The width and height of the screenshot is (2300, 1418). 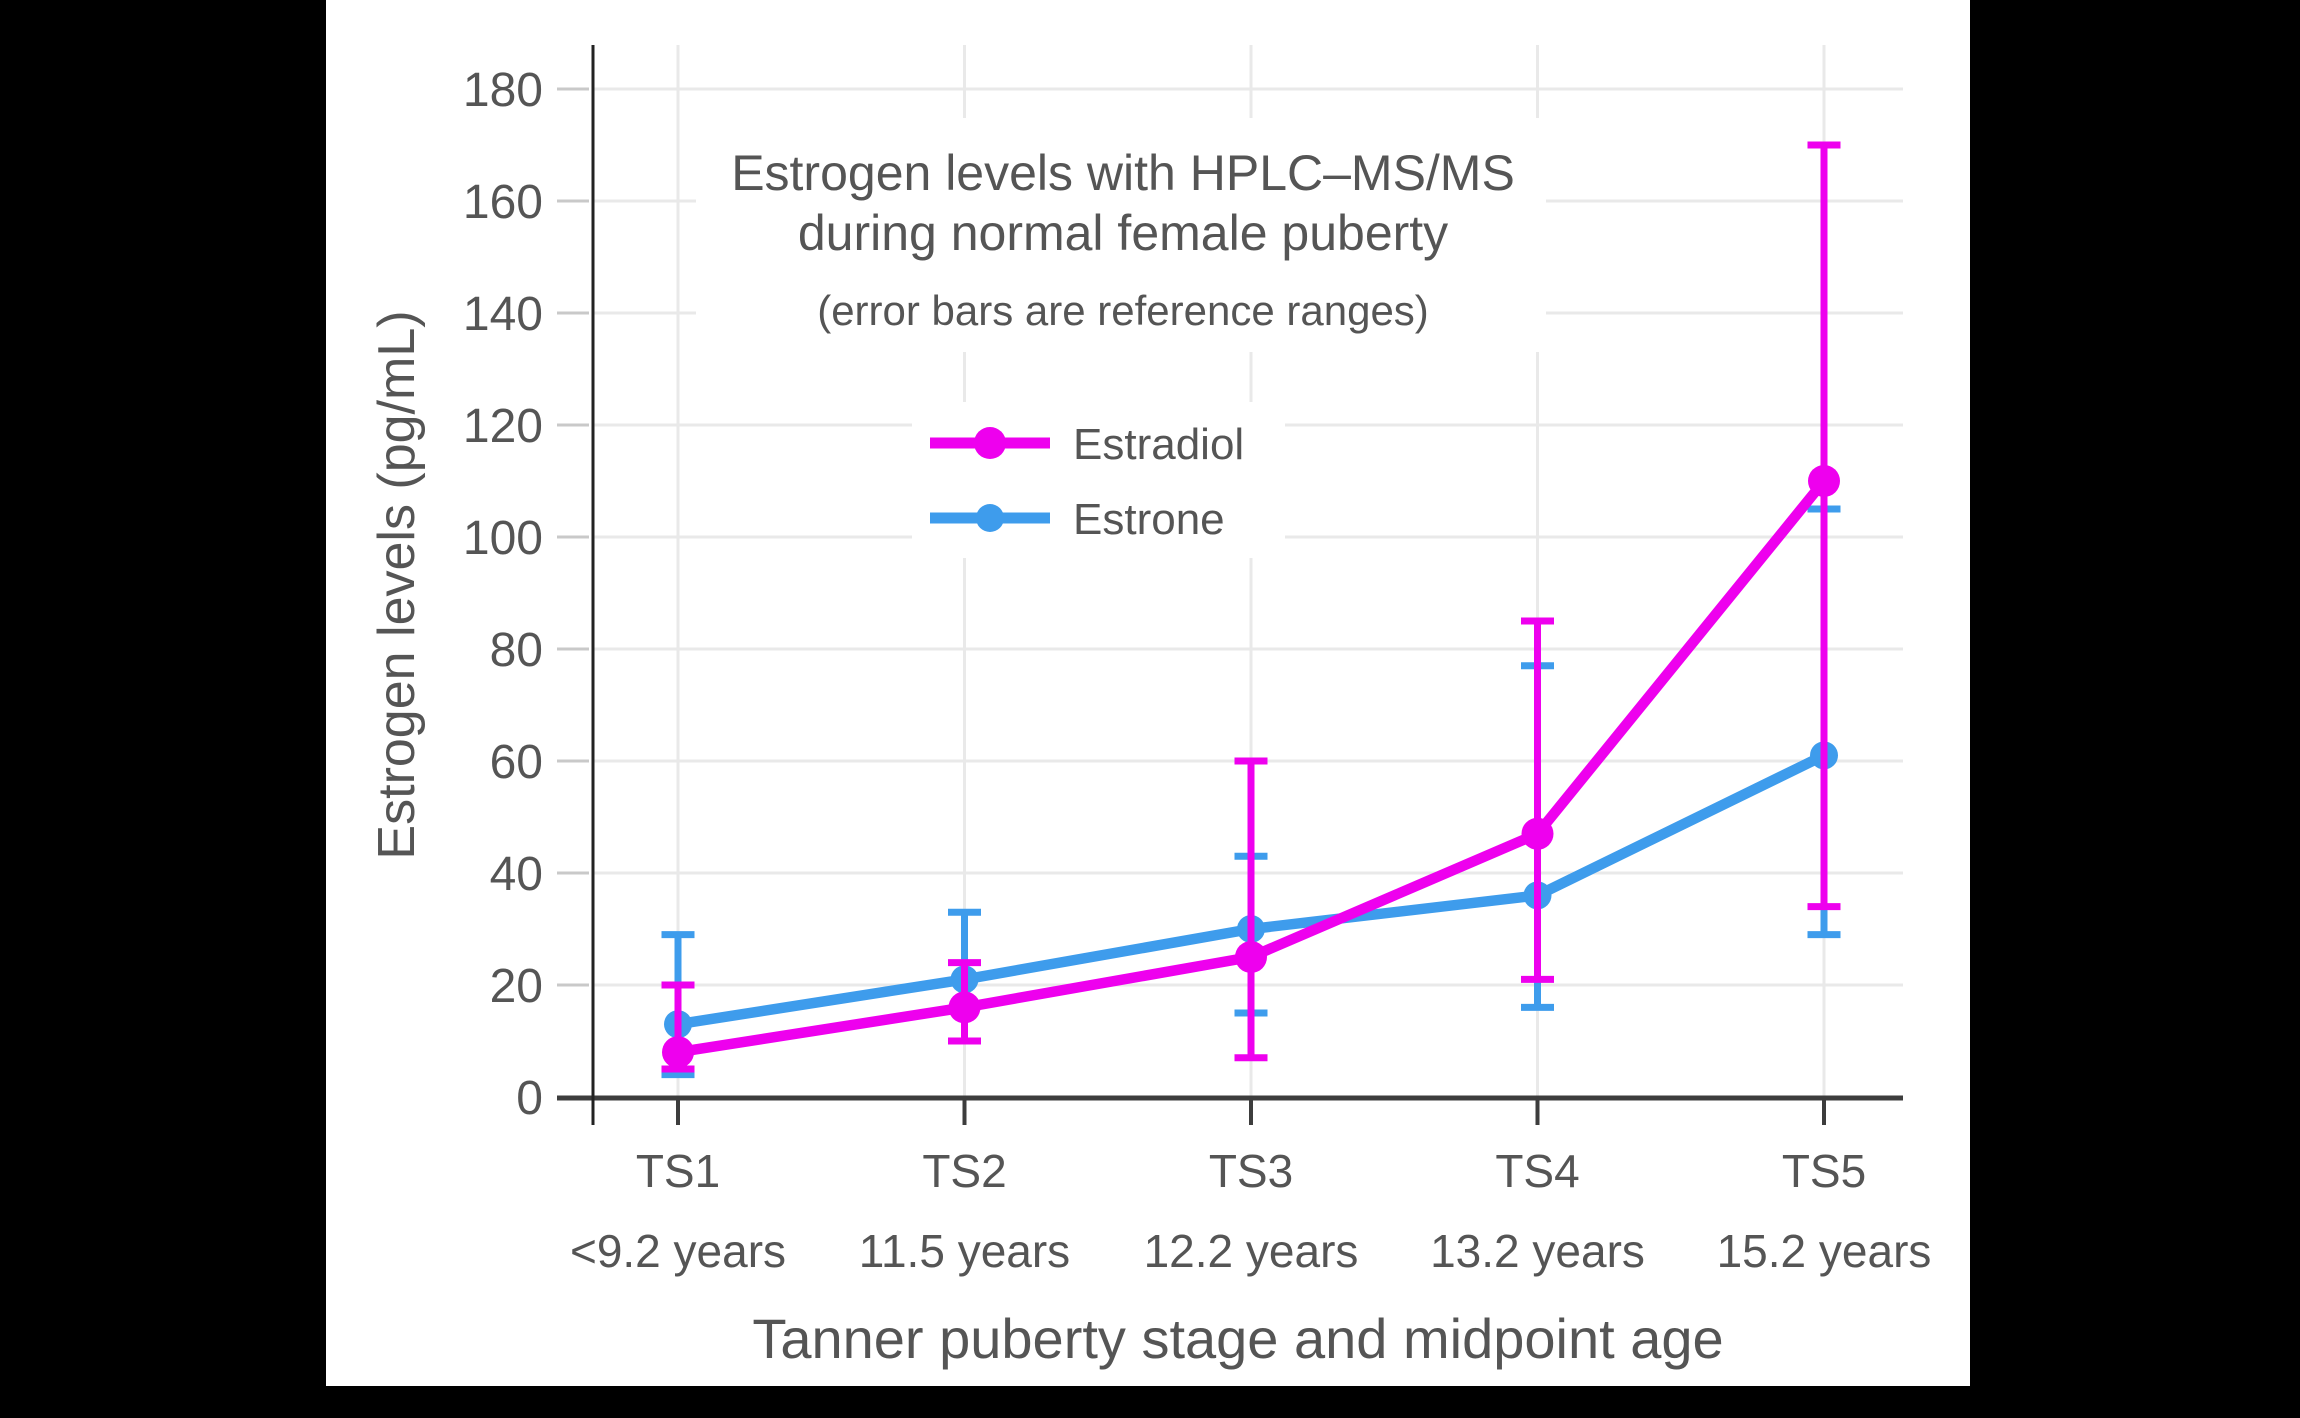 I want to click on y-tick-label: 40, so click(x=516, y=874).